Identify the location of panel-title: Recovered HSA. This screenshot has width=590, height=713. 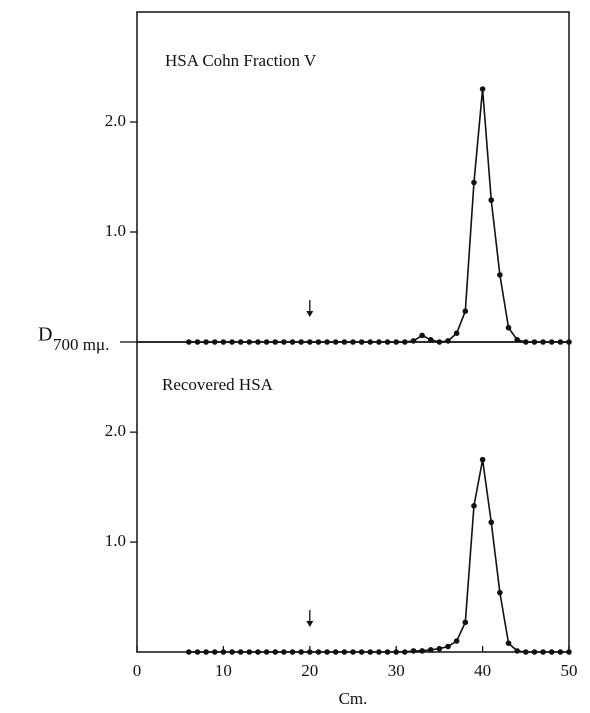
(218, 384).